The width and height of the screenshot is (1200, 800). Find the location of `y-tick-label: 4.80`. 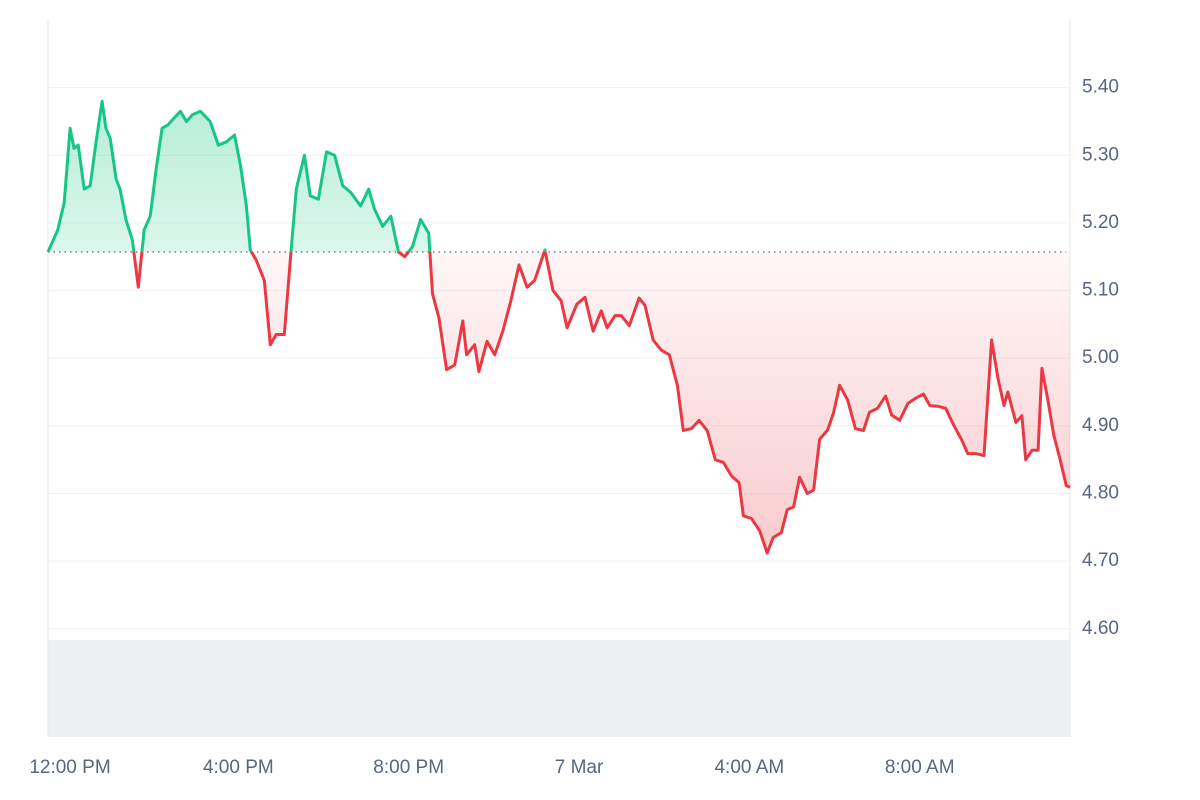

y-tick-label: 4.80 is located at coordinates (1100, 493).